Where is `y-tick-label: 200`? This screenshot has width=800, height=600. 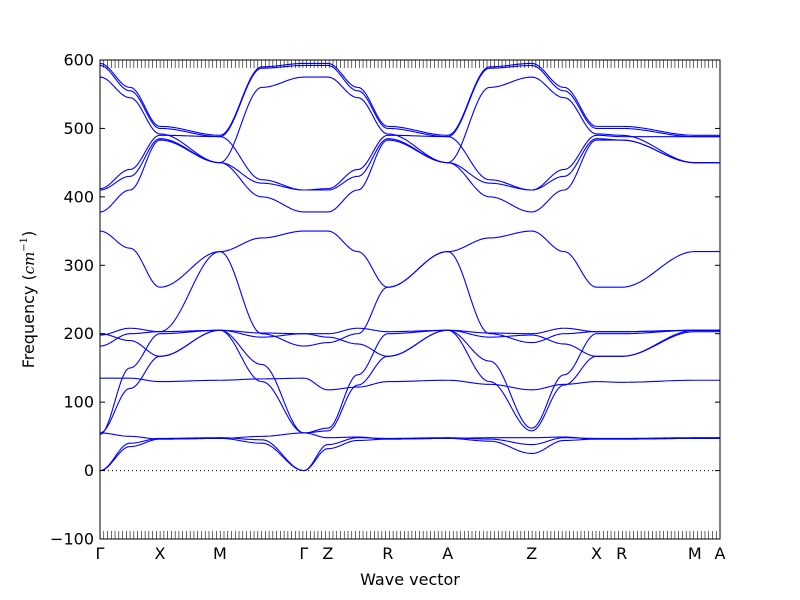
y-tick-label: 200 is located at coordinates (78, 333).